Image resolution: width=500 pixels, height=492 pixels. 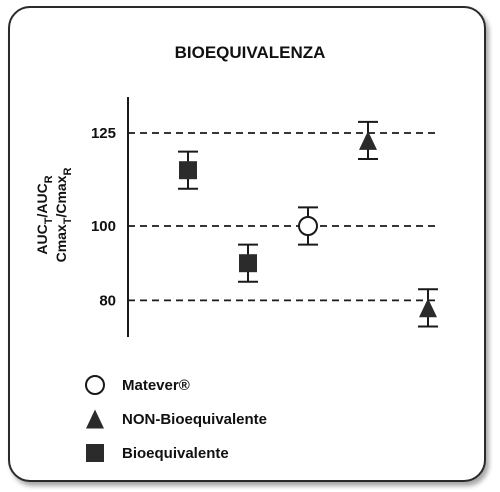 I want to click on legend-item-circle: Matever®, so click(x=137, y=385).